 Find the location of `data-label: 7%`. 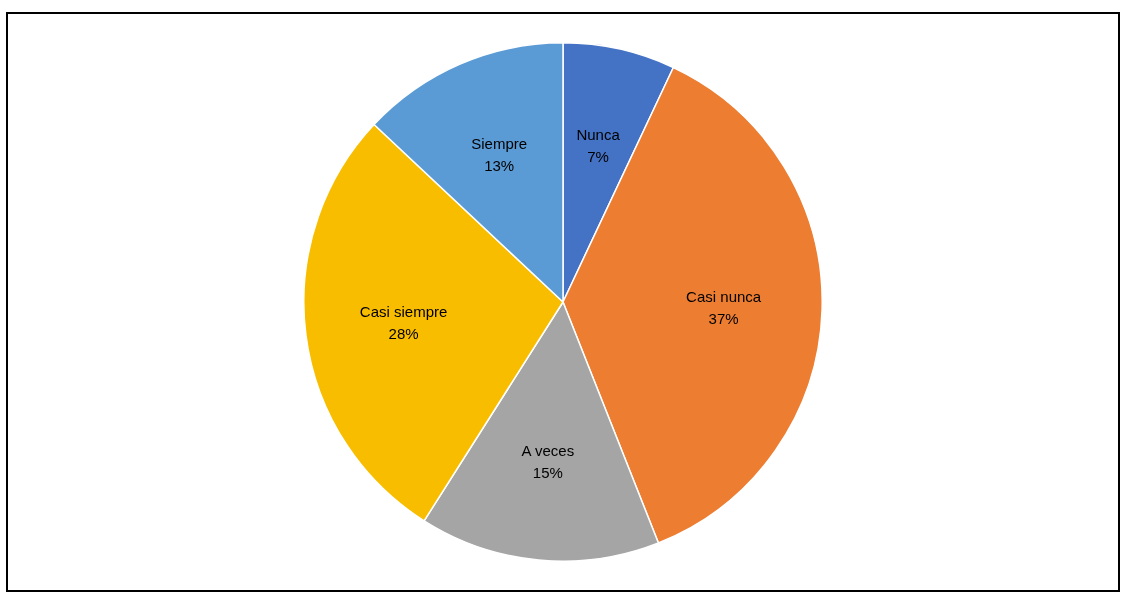

data-label: 7% is located at coordinates (598, 156).